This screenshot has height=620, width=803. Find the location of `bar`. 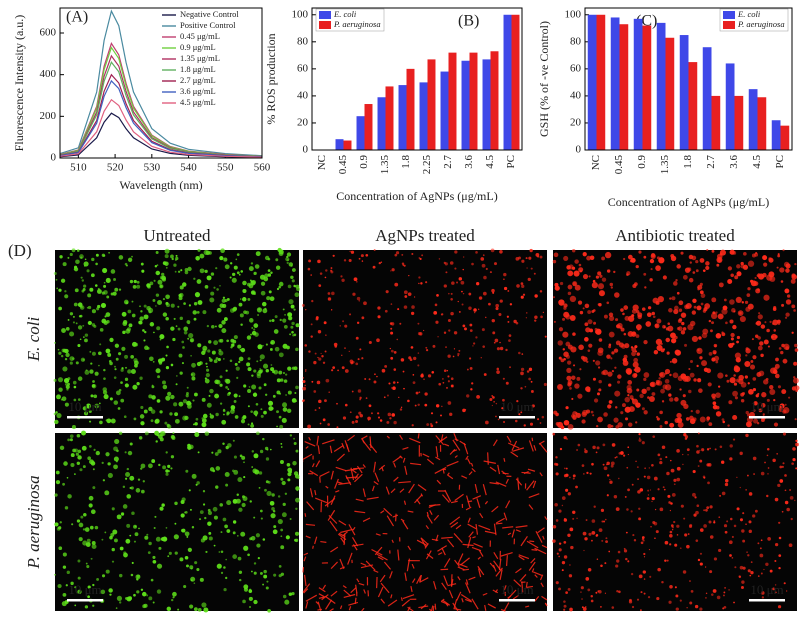

bar is located at coordinates (776, 135).